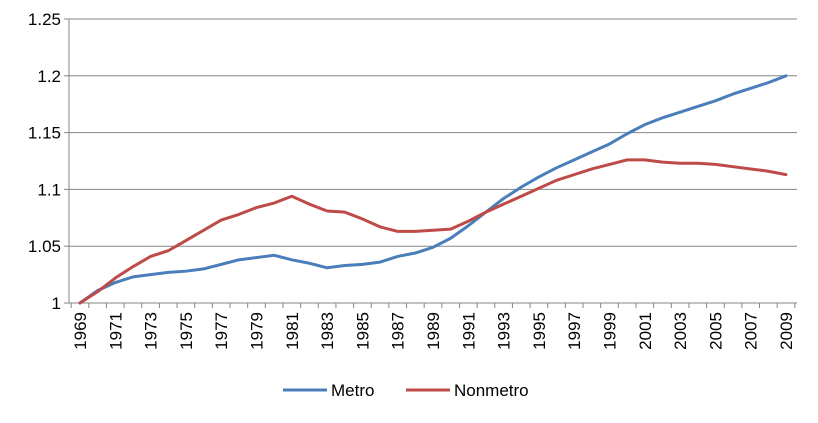 Image resolution: width=818 pixels, height=423 pixels. What do you see at coordinates (504, 331) in the screenshot?
I see `x-tick-label: 1993` at bounding box center [504, 331].